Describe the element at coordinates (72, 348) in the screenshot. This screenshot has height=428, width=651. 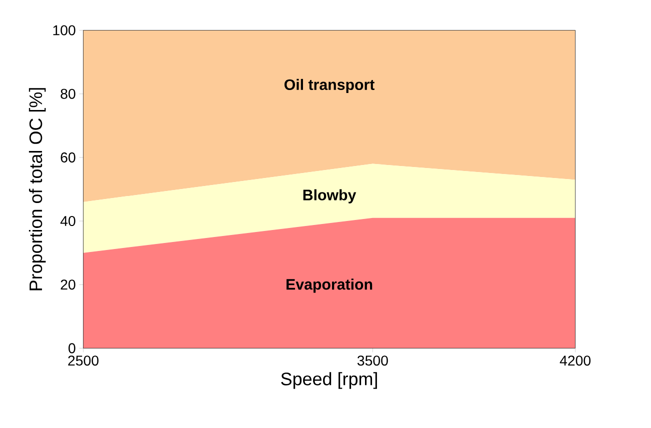
I see `y-tick-label: 0` at that location.